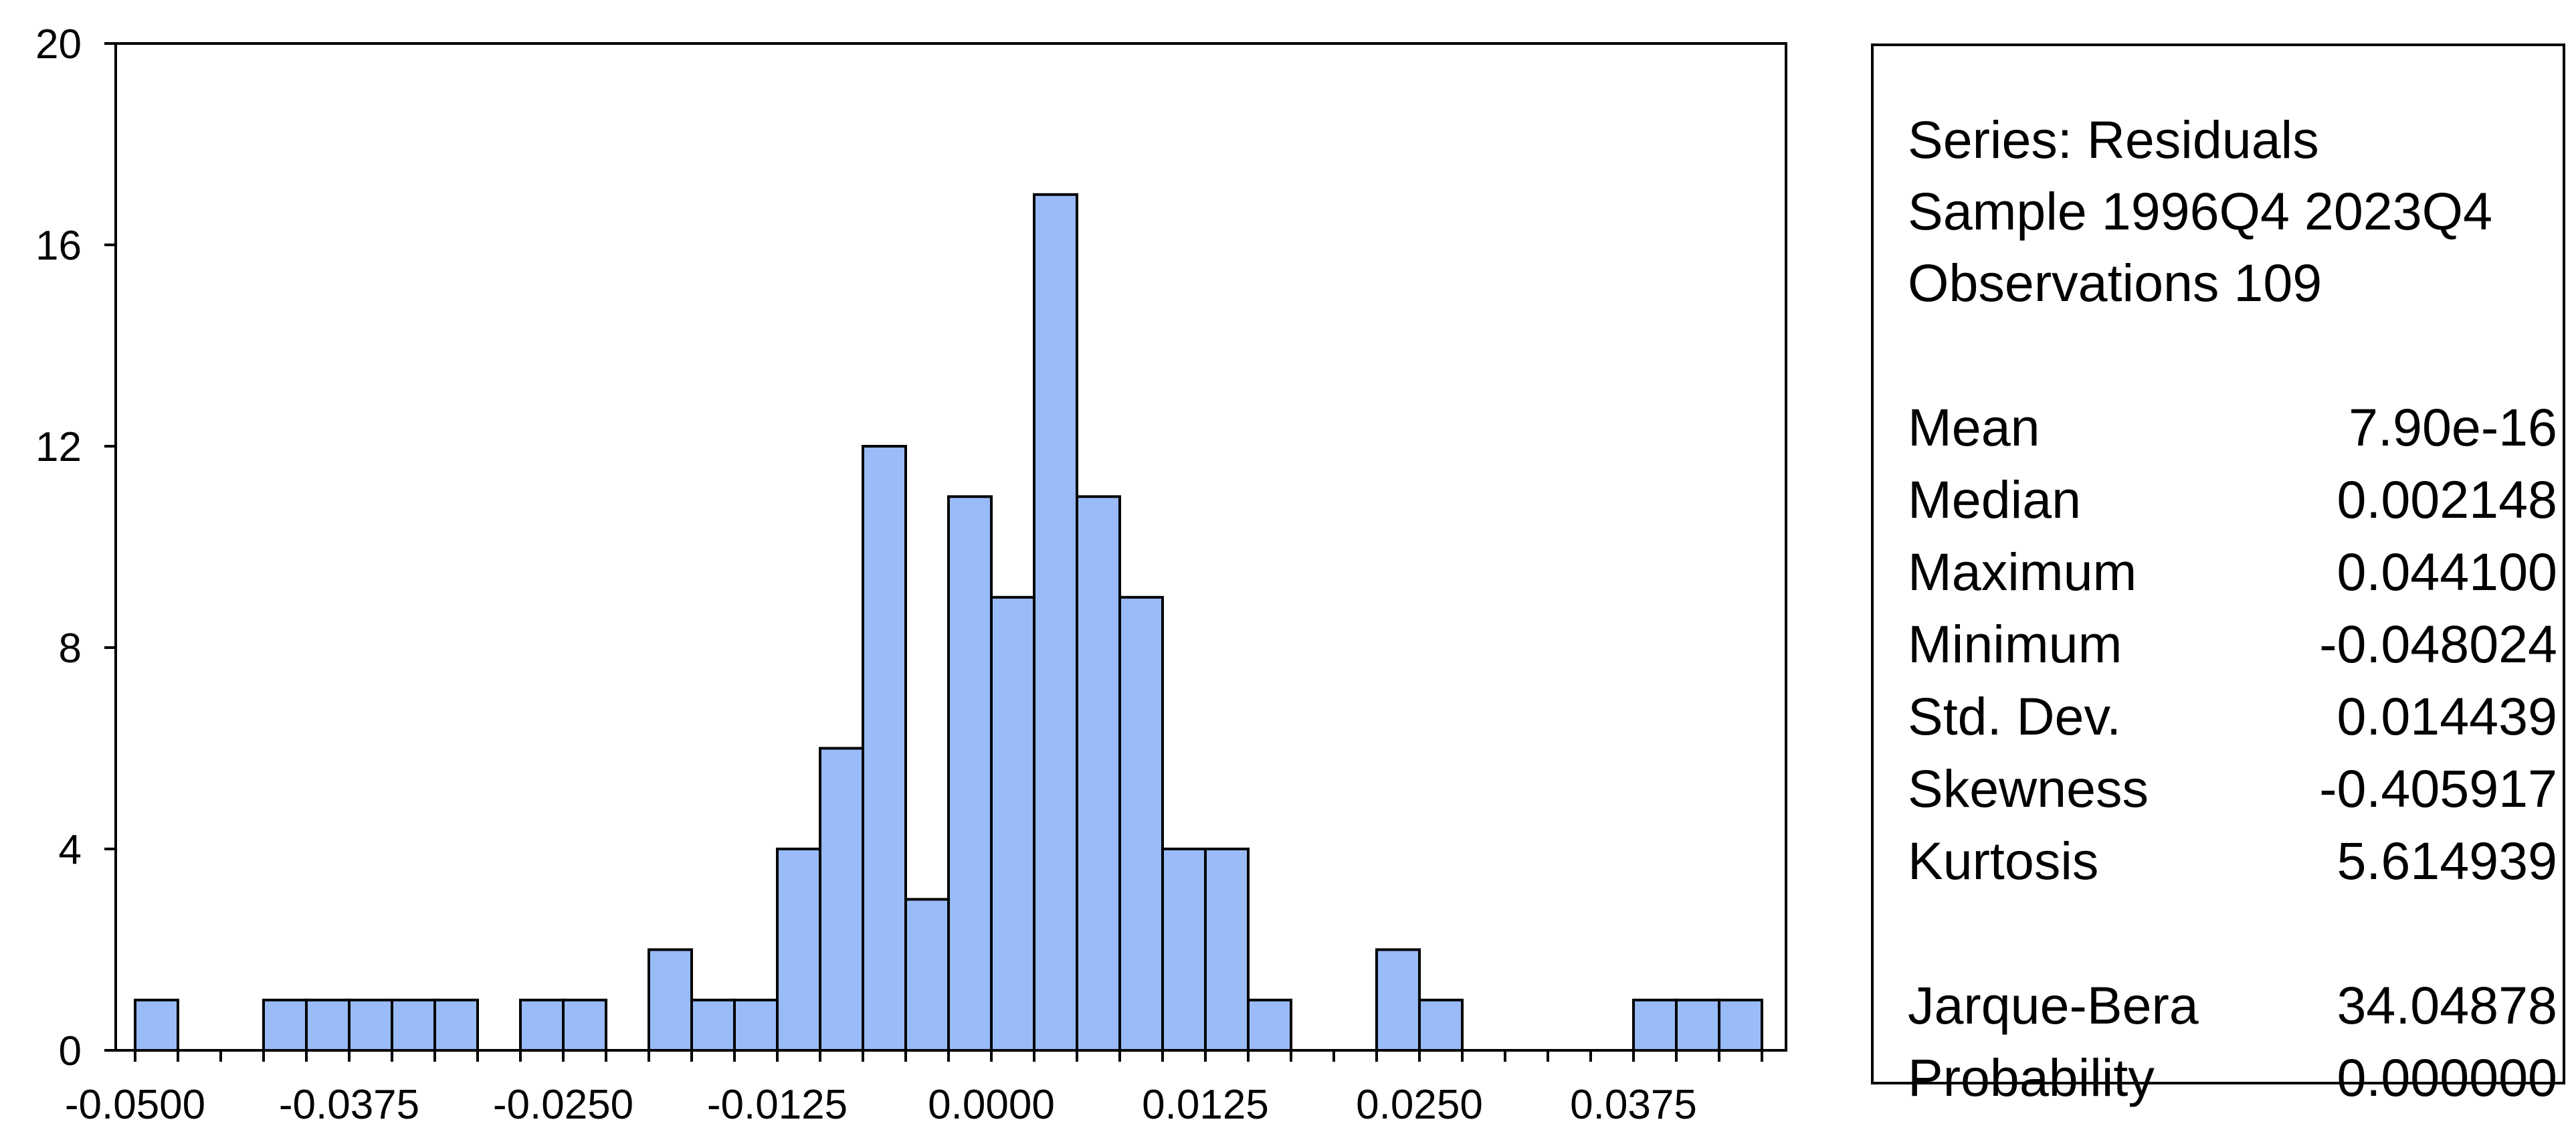  I want to click on stat-label: Std. Dev., so click(2015, 716).